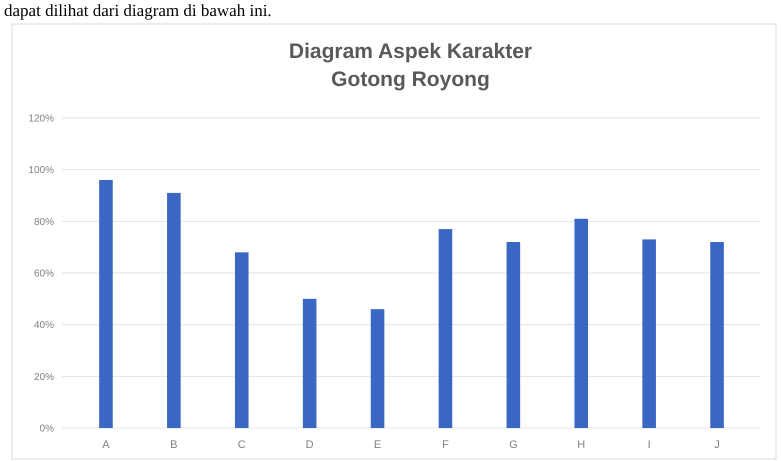 Image resolution: width=781 pixels, height=461 pixels. I want to click on x-tick-label: J, so click(717, 445).